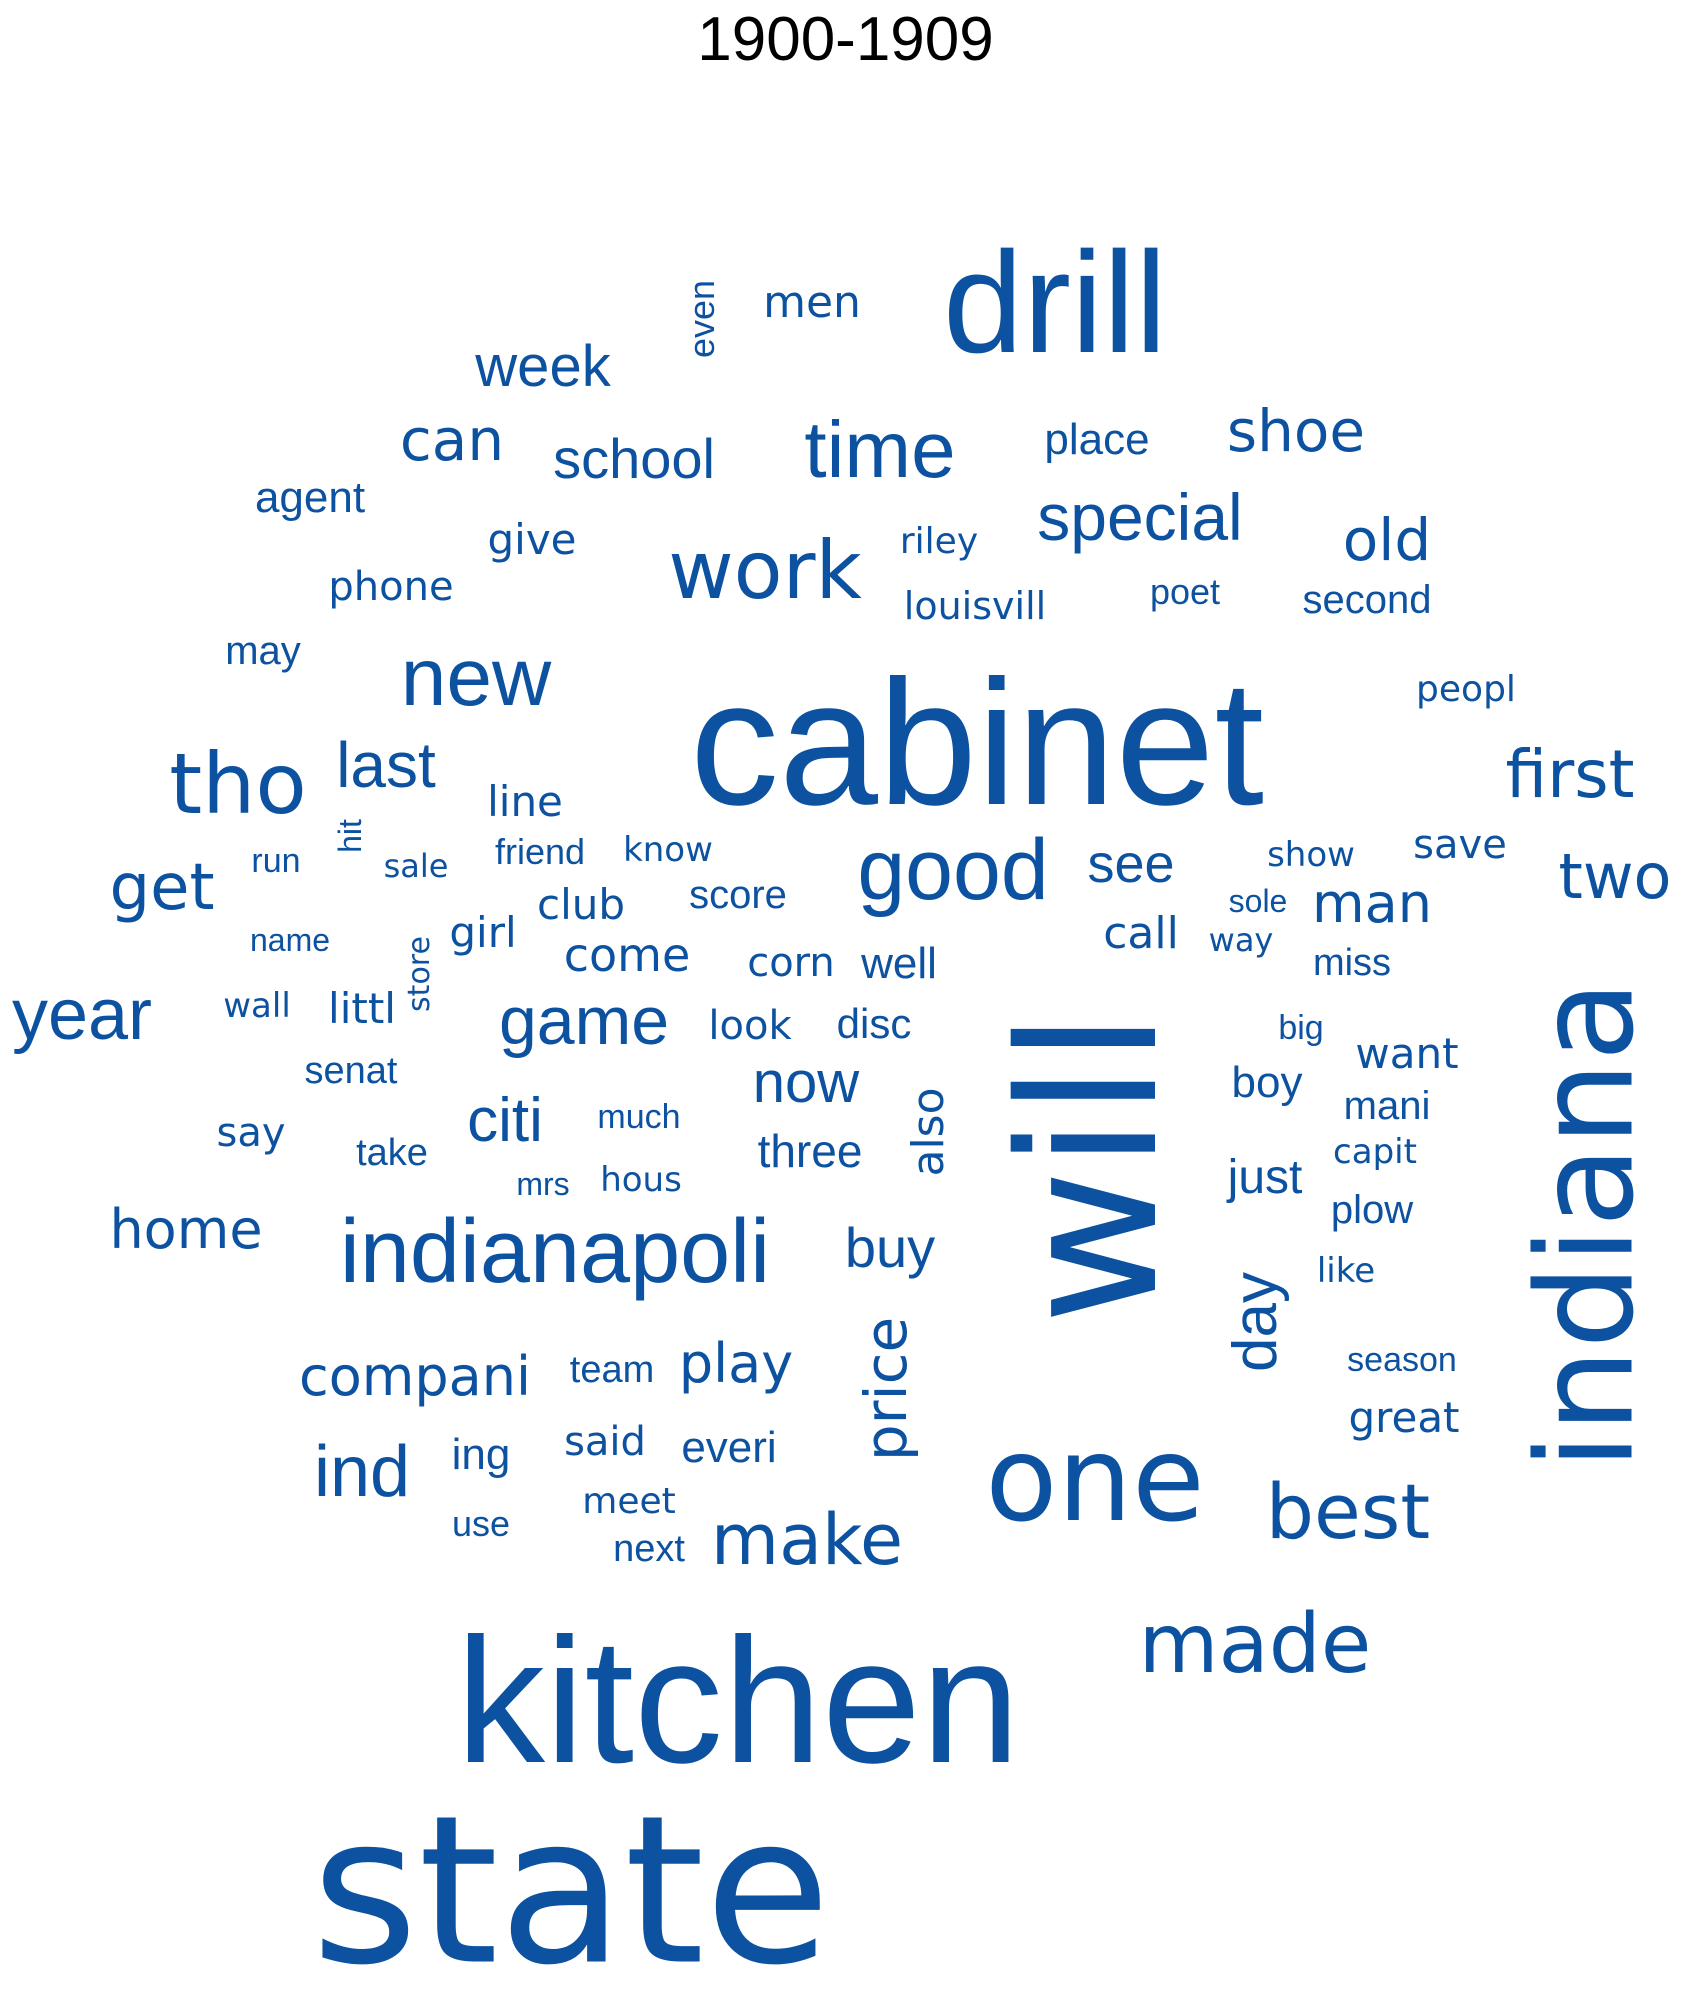 This screenshot has height=2013, width=1691. Describe the element at coordinates (251, 1133) in the screenshot. I see `word-say: say` at that location.